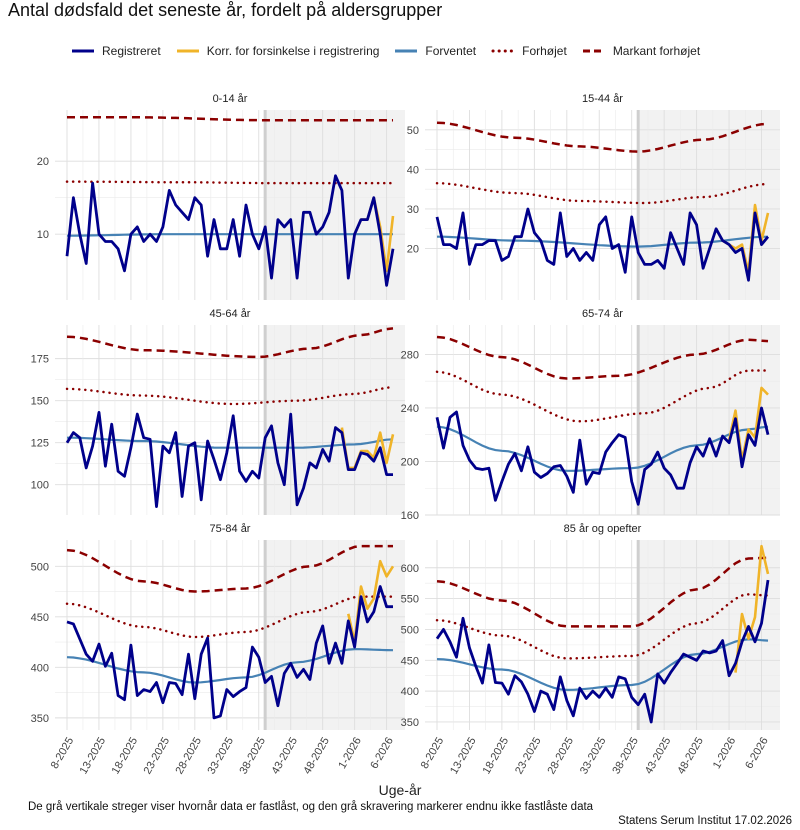 The height and width of the screenshot is (830, 800). I want to click on legend-item-marked: Markant forhøjet, so click(640, 51).